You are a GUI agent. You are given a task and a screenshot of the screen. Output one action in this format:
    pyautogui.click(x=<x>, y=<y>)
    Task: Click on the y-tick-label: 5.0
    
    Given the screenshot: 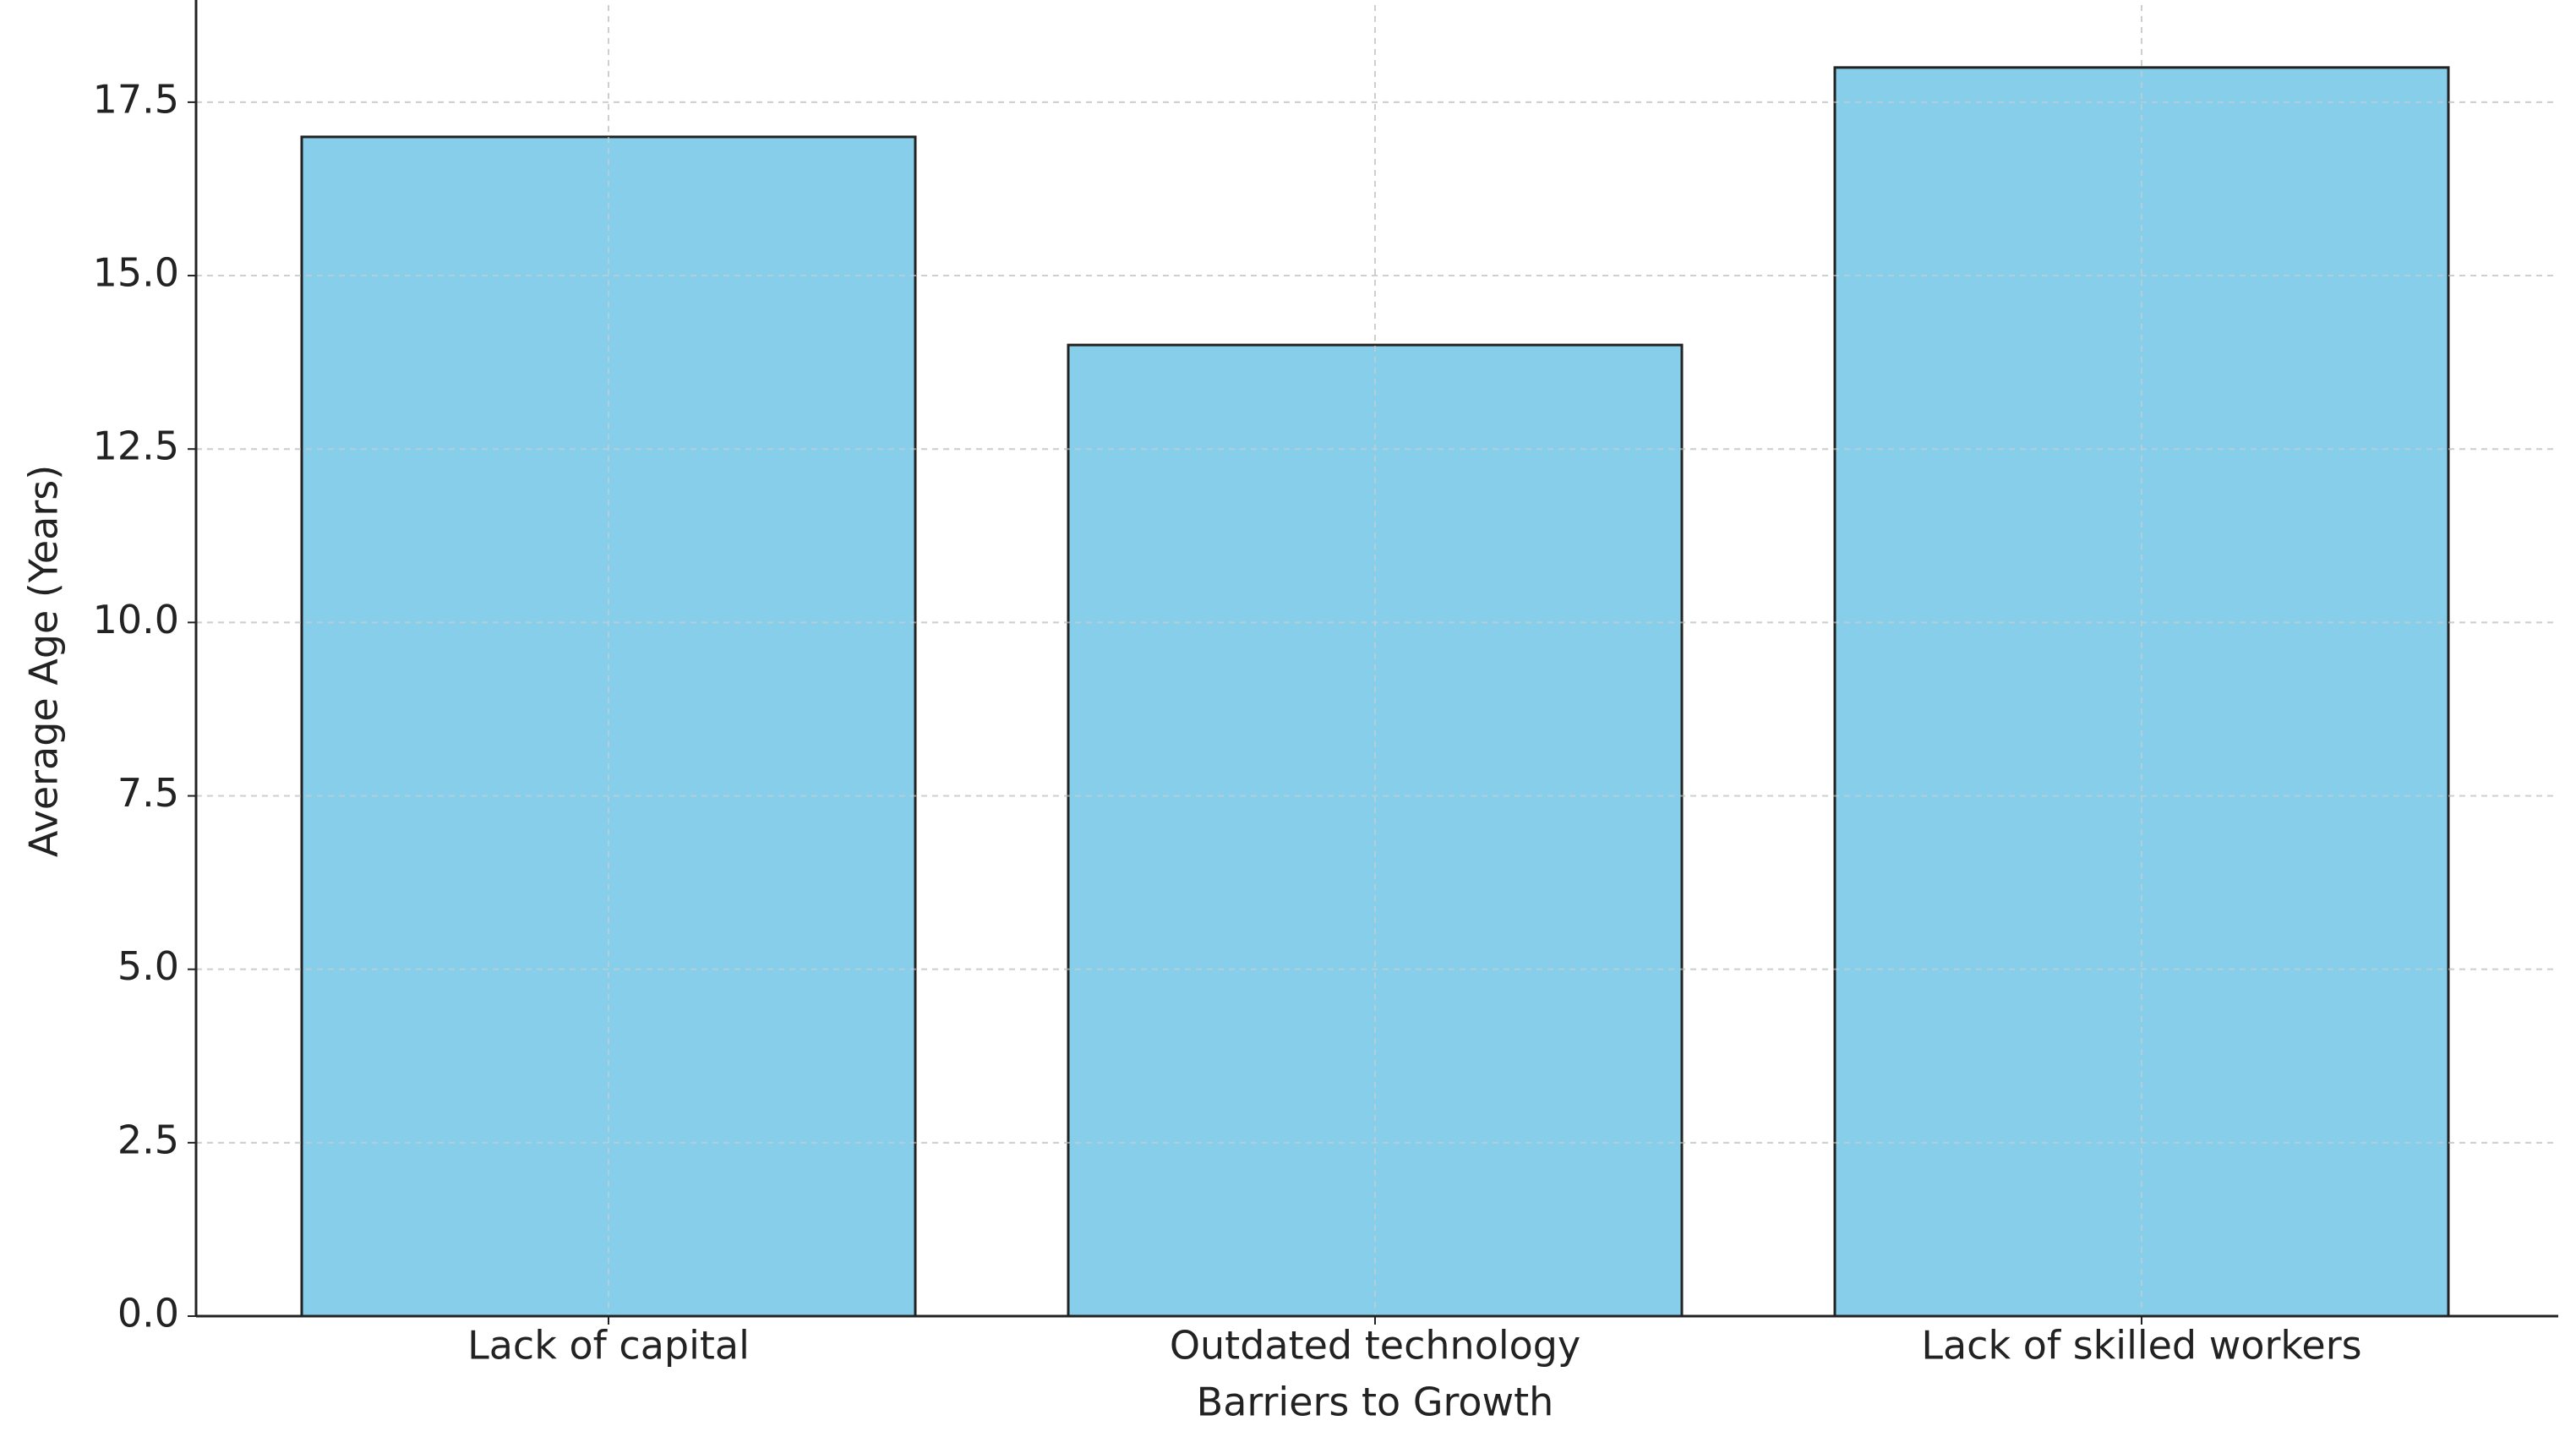 What is the action you would take?
    pyautogui.click(x=148, y=966)
    